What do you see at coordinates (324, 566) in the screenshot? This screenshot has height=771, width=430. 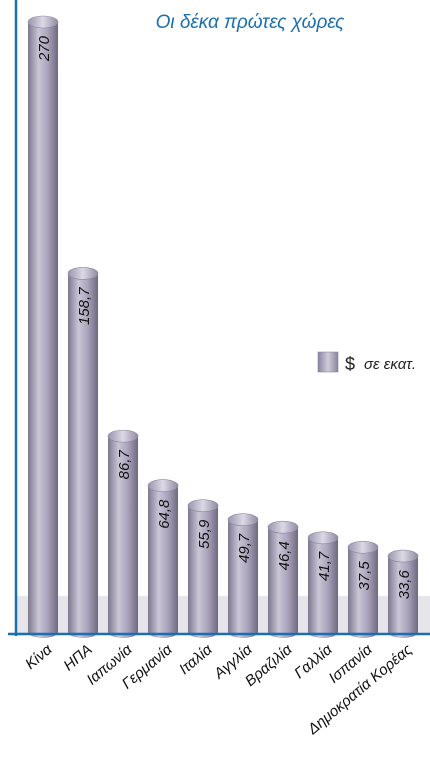 I see `value-label: 41,7` at bounding box center [324, 566].